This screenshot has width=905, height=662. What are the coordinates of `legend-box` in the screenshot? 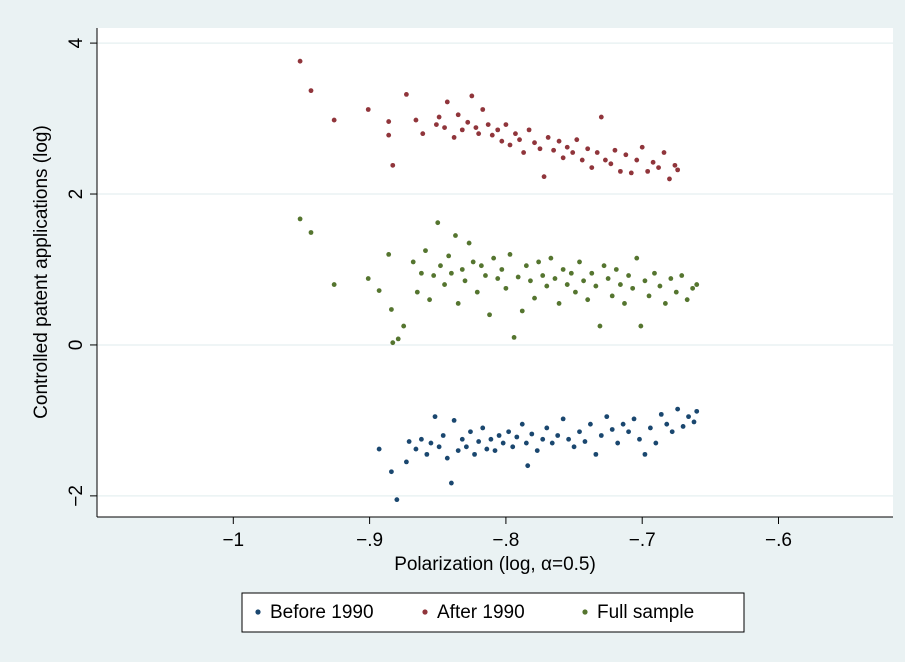 It's located at (493, 612).